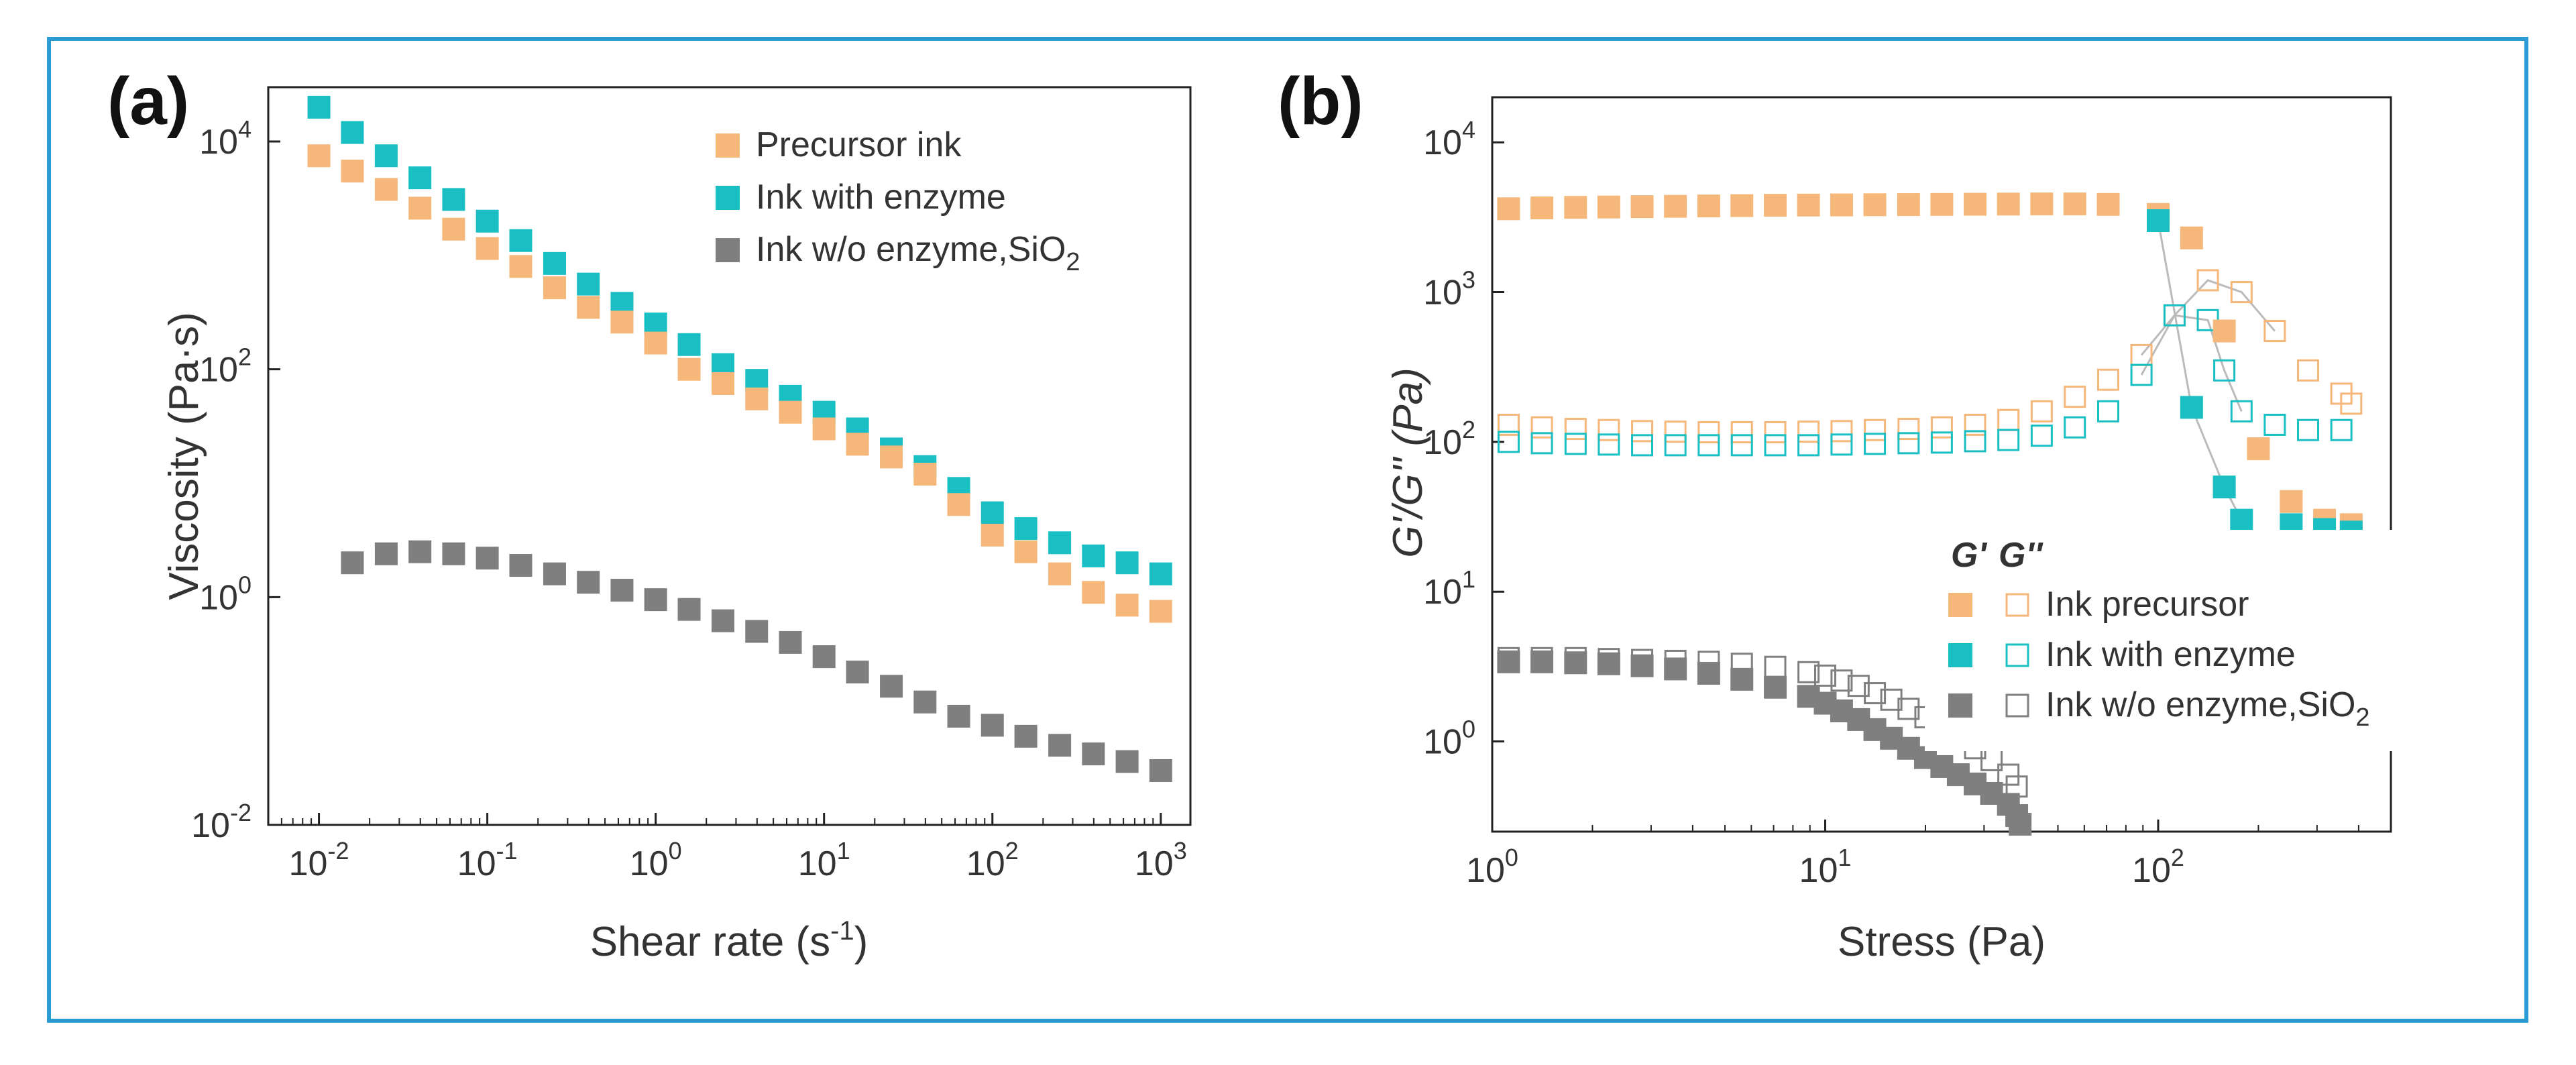  What do you see at coordinates (1449, 588) in the screenshot?
I see `b-y-tick-label: 10¹` at bounding box center [1449, 588].